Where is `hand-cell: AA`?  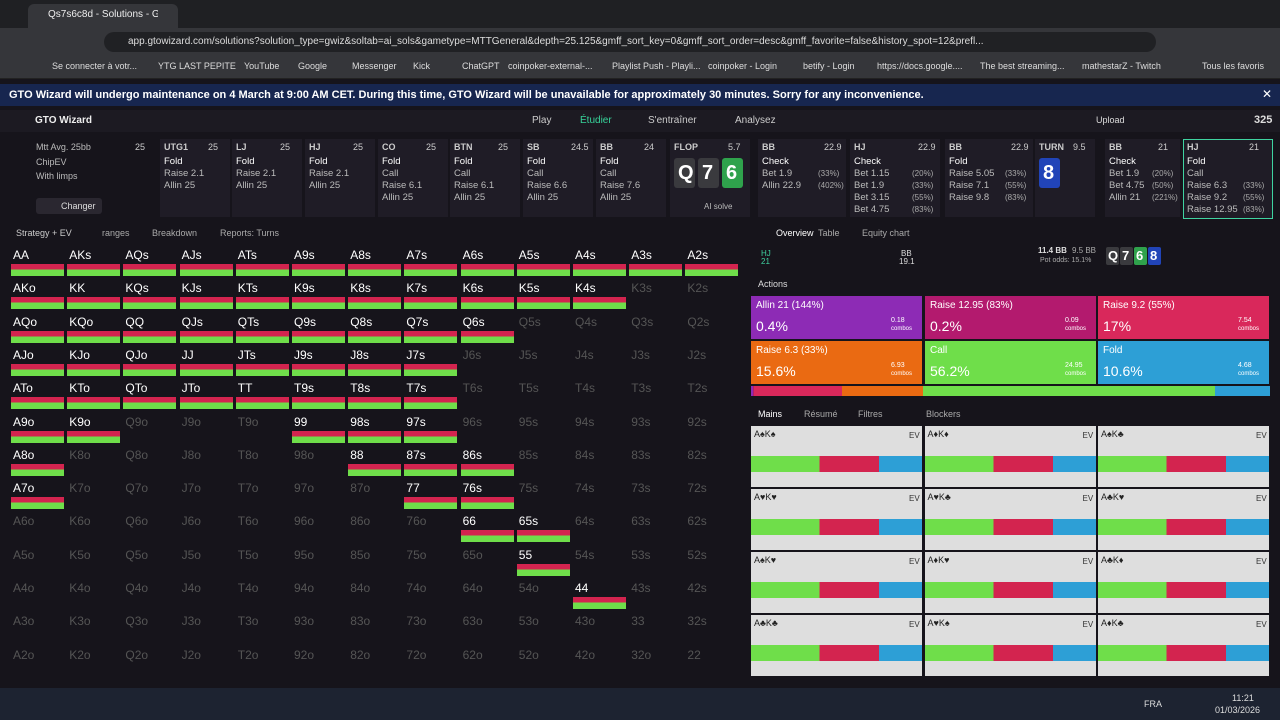
hand-cell: AA is located at coordinates (37, 261).